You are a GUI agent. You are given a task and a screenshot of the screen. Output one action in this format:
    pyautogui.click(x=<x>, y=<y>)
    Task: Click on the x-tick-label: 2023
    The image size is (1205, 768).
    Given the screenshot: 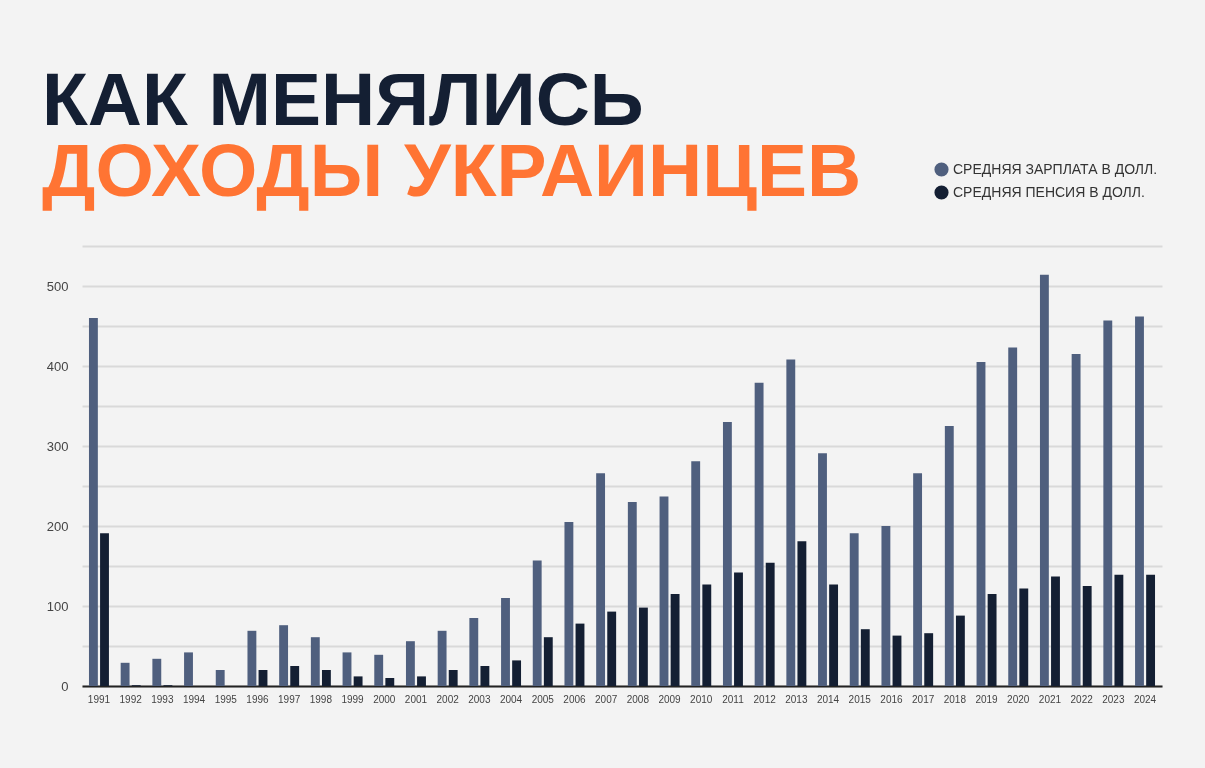 What is the action you would take?
    pyautogui.click(x=1113, y=699)
    